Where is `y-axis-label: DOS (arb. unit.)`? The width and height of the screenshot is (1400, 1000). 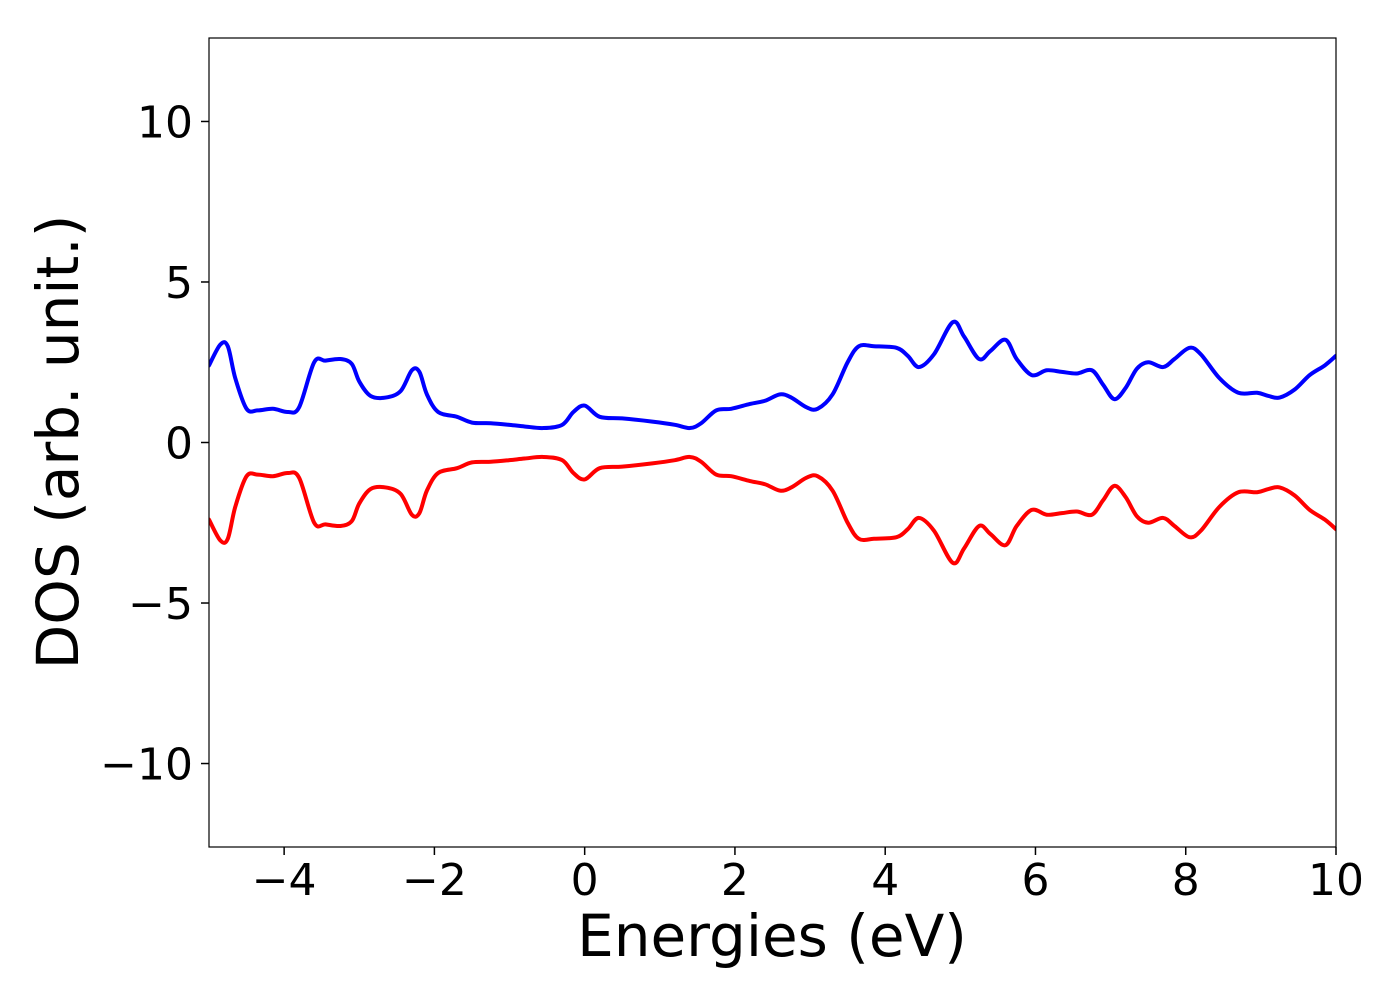 y-axis-label: DOS (arb. unit.) is located at coordinates (58, 442).